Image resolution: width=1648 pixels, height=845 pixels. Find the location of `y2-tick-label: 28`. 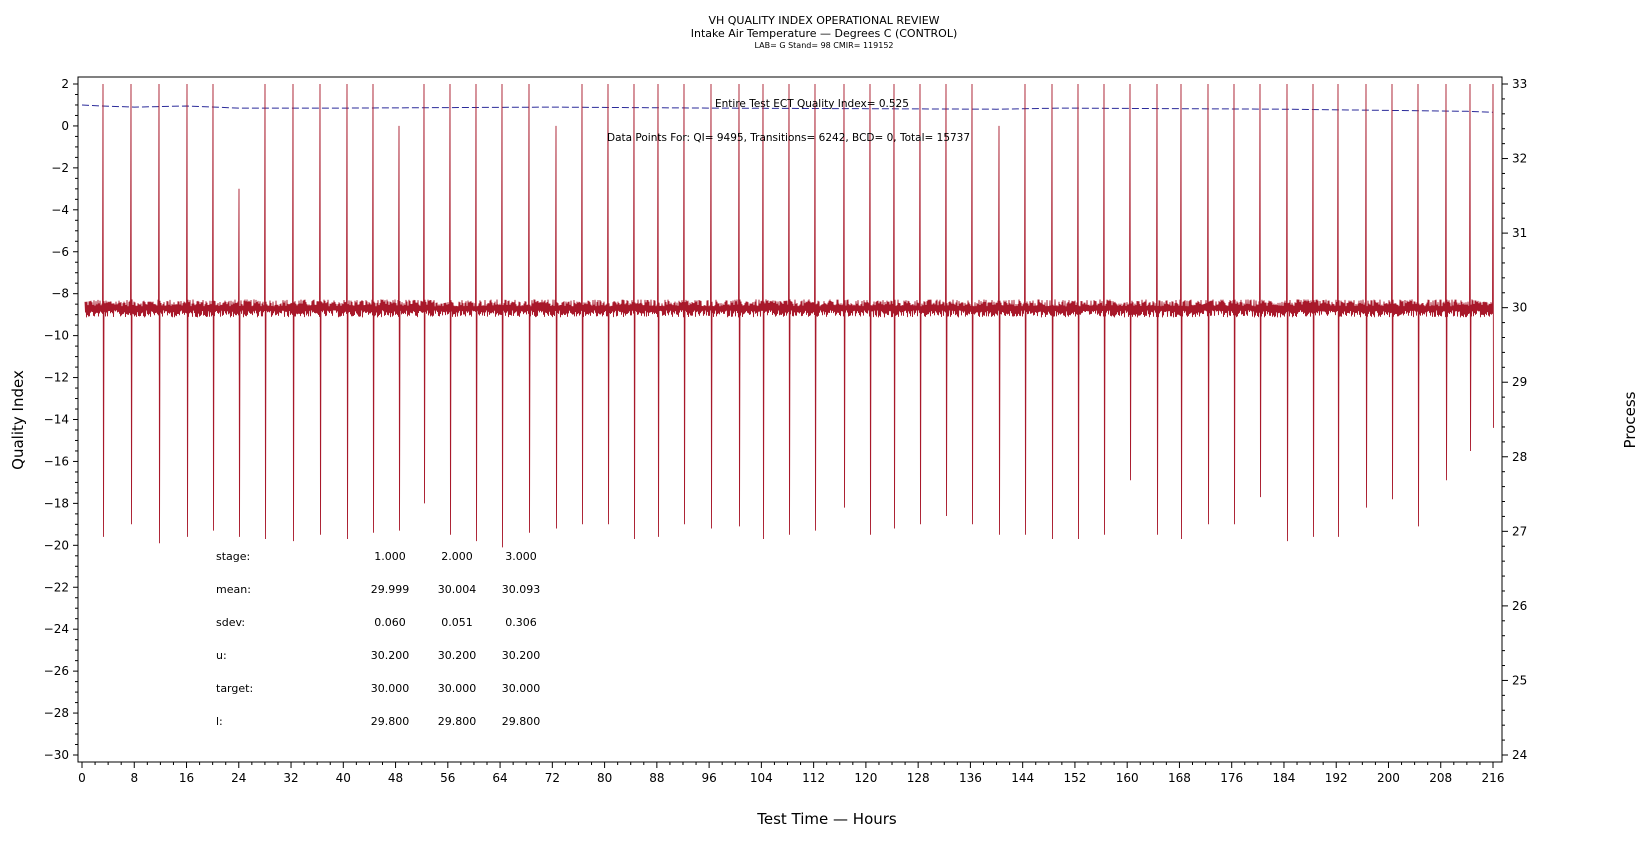

y2-tick-label: 28 is located at coordinates (1519, 457).